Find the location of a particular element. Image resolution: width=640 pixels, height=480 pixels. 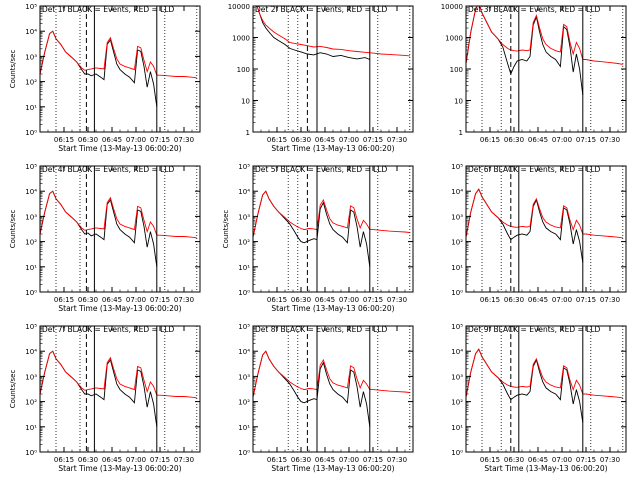

chart-title: Det 1f BLACK = Events, RED = LLD is located at coordinates (108, 9).